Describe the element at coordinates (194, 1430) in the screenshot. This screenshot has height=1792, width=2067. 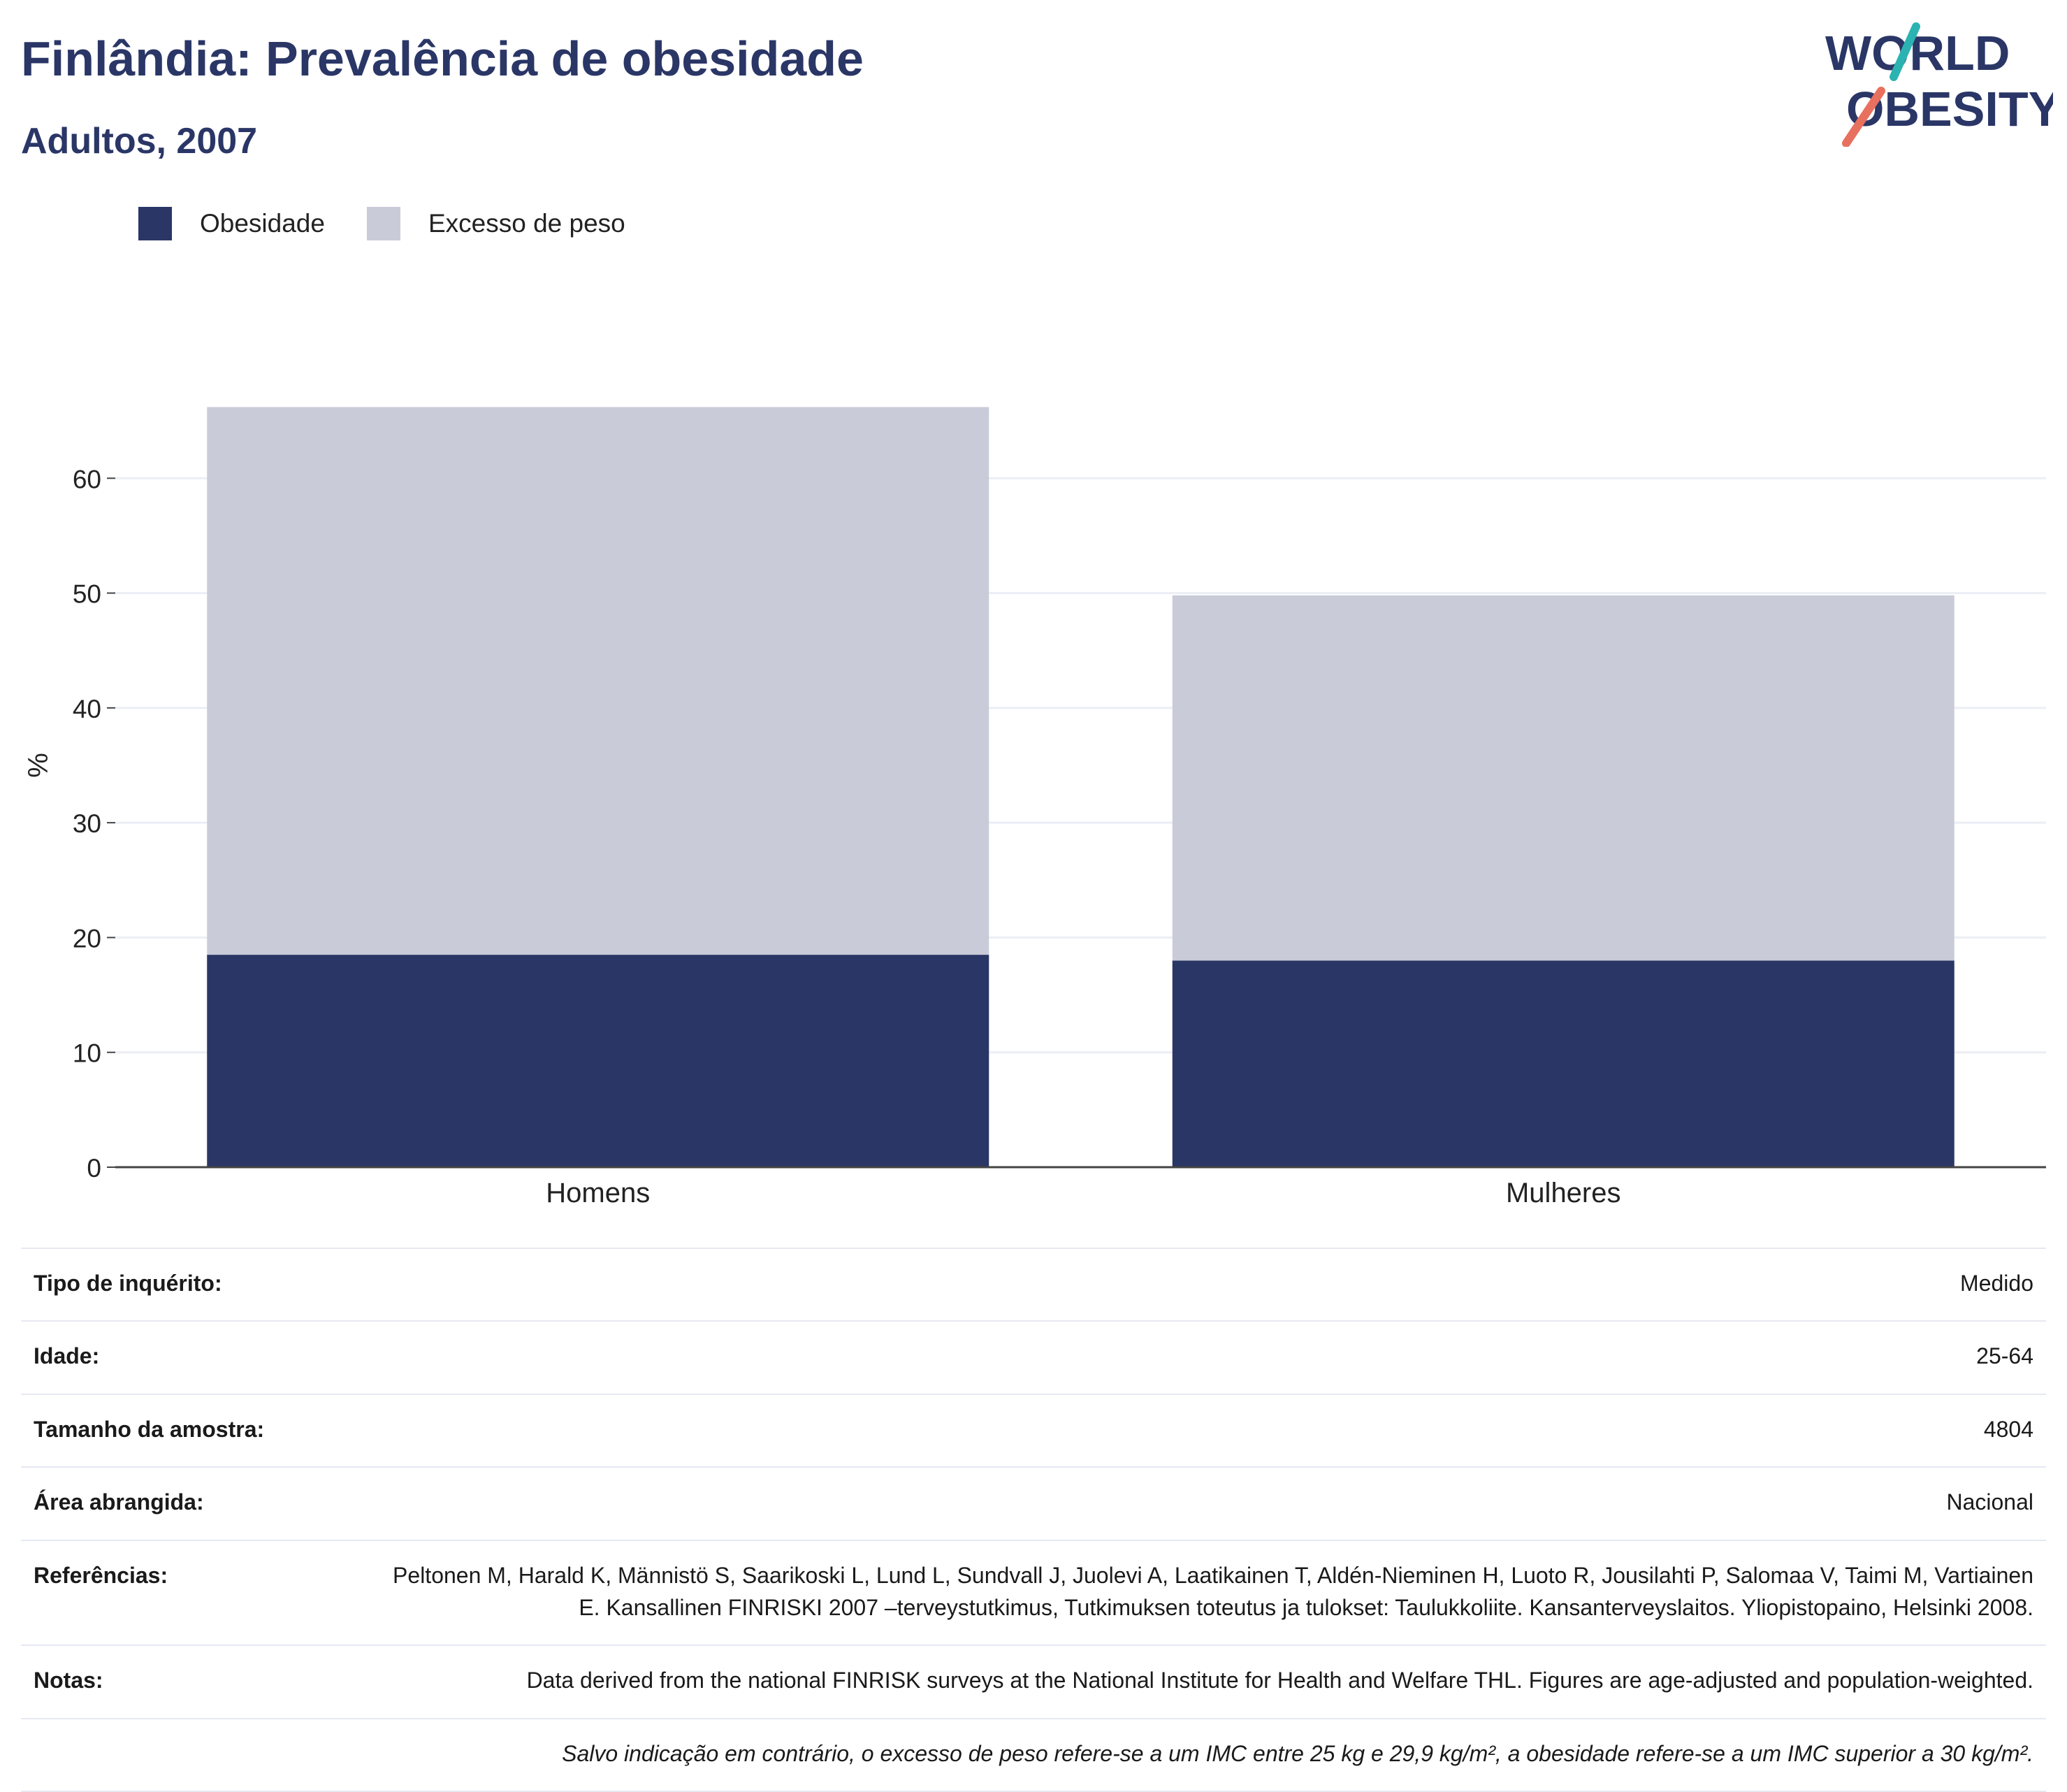
I see `info-key: Tamanho da amostra:` at that location.